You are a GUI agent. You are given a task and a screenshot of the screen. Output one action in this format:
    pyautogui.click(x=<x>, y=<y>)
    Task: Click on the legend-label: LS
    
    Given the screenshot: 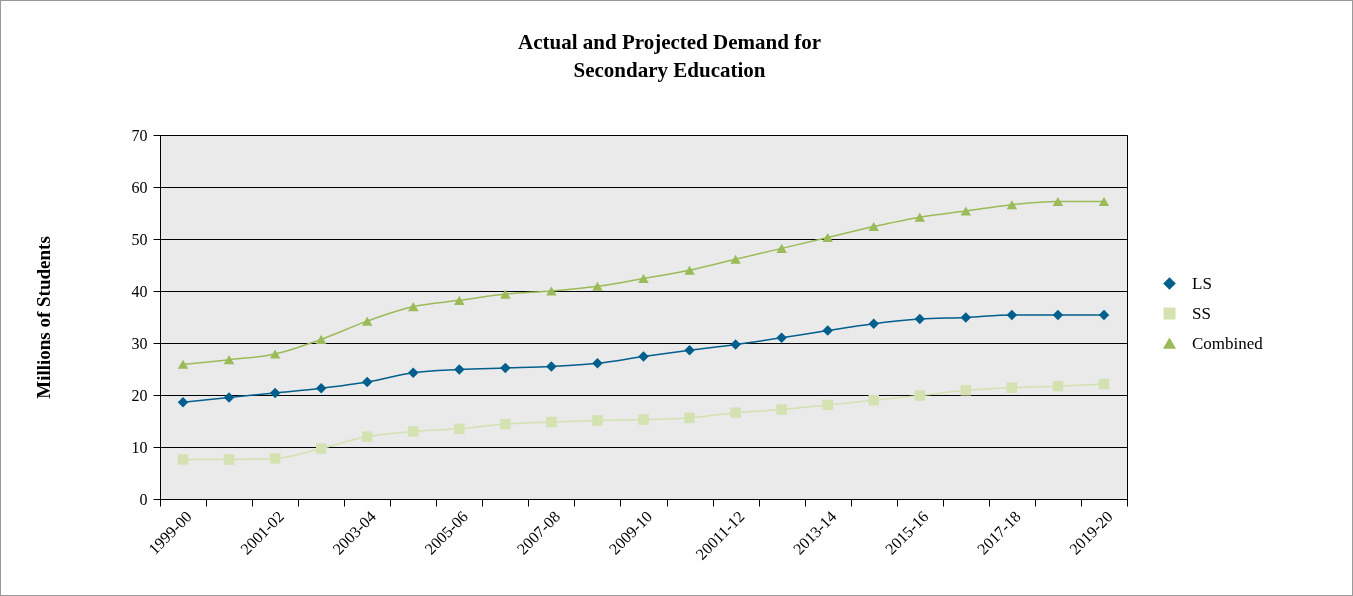 What is the action you would take?
    pyautogui.click(x=1202, y=283)
    